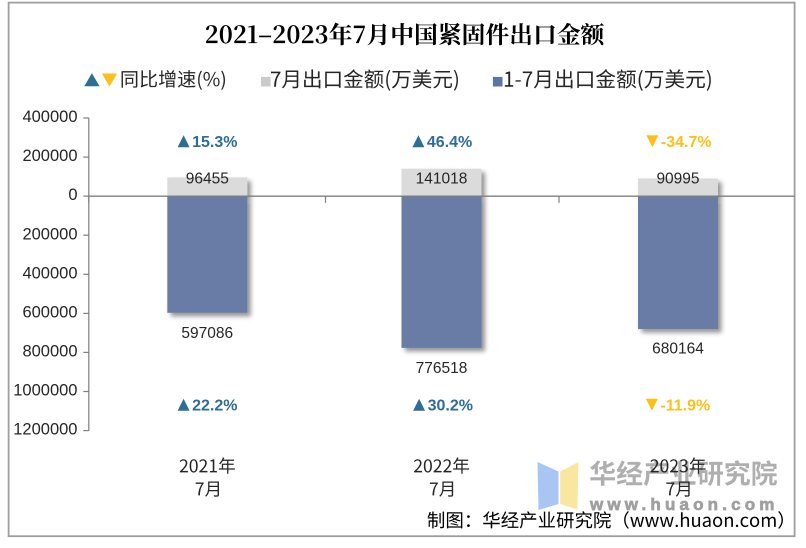 The height and width of the screenshot is (548, 806). What do you see at coordinates (72, 195) in the screenshot?
I see `svg-text: 0` at bounding box center [72, 195].